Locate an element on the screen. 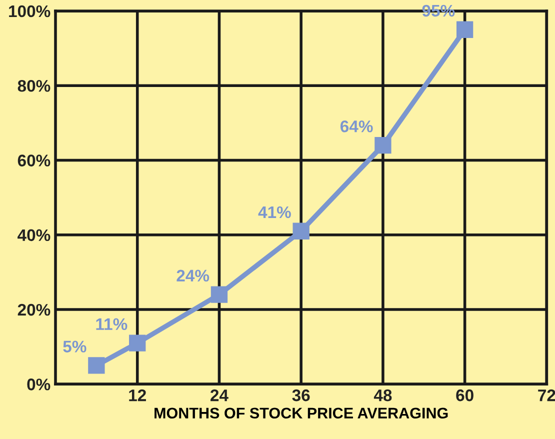 This screenshot has width=555, height=439. y-tick-label: 20% is located at coordinates (34, 310).